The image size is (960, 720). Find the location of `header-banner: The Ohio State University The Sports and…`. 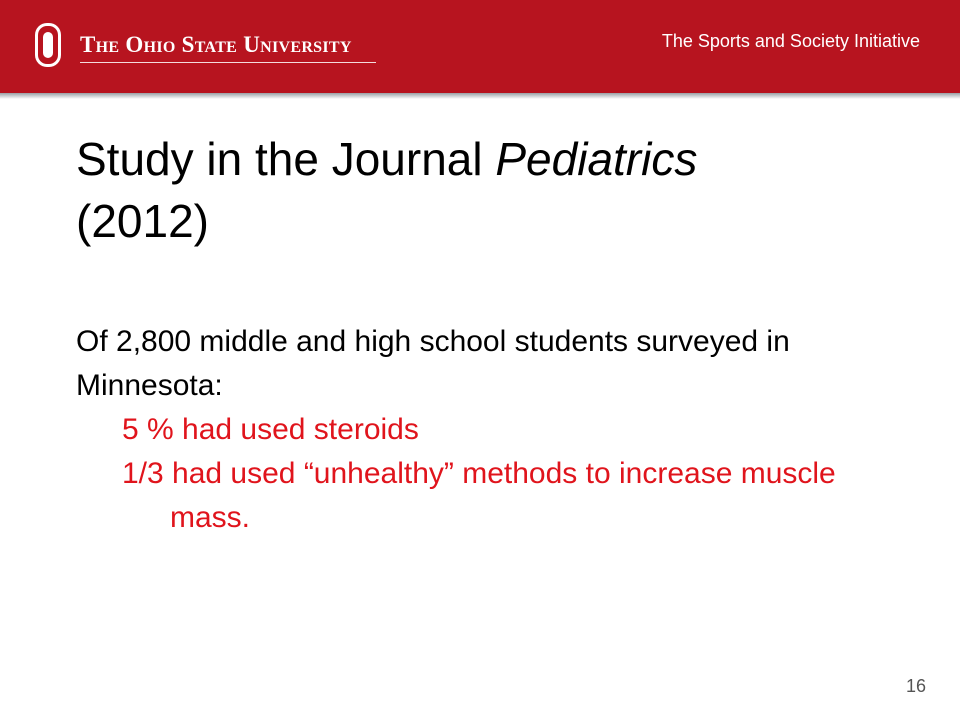

header-banner: The Ohio State University The Sports and… is located at coordinates (480, 46).